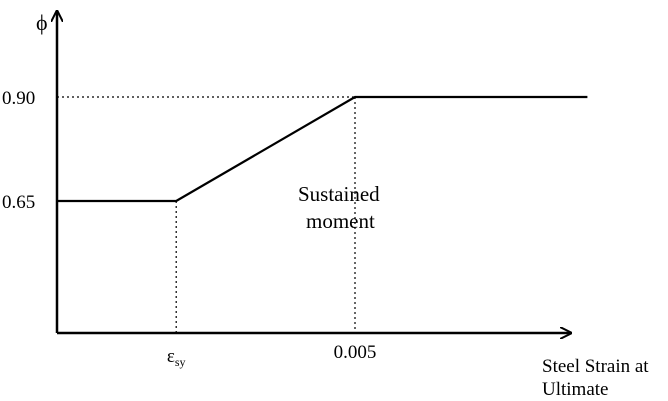 Image resolution: width=668 pixels, height=401 pixels. Describe the element at coordinates (176, 357) in the screenshot. I see `x-tick-label-esy: εsy` at that location.